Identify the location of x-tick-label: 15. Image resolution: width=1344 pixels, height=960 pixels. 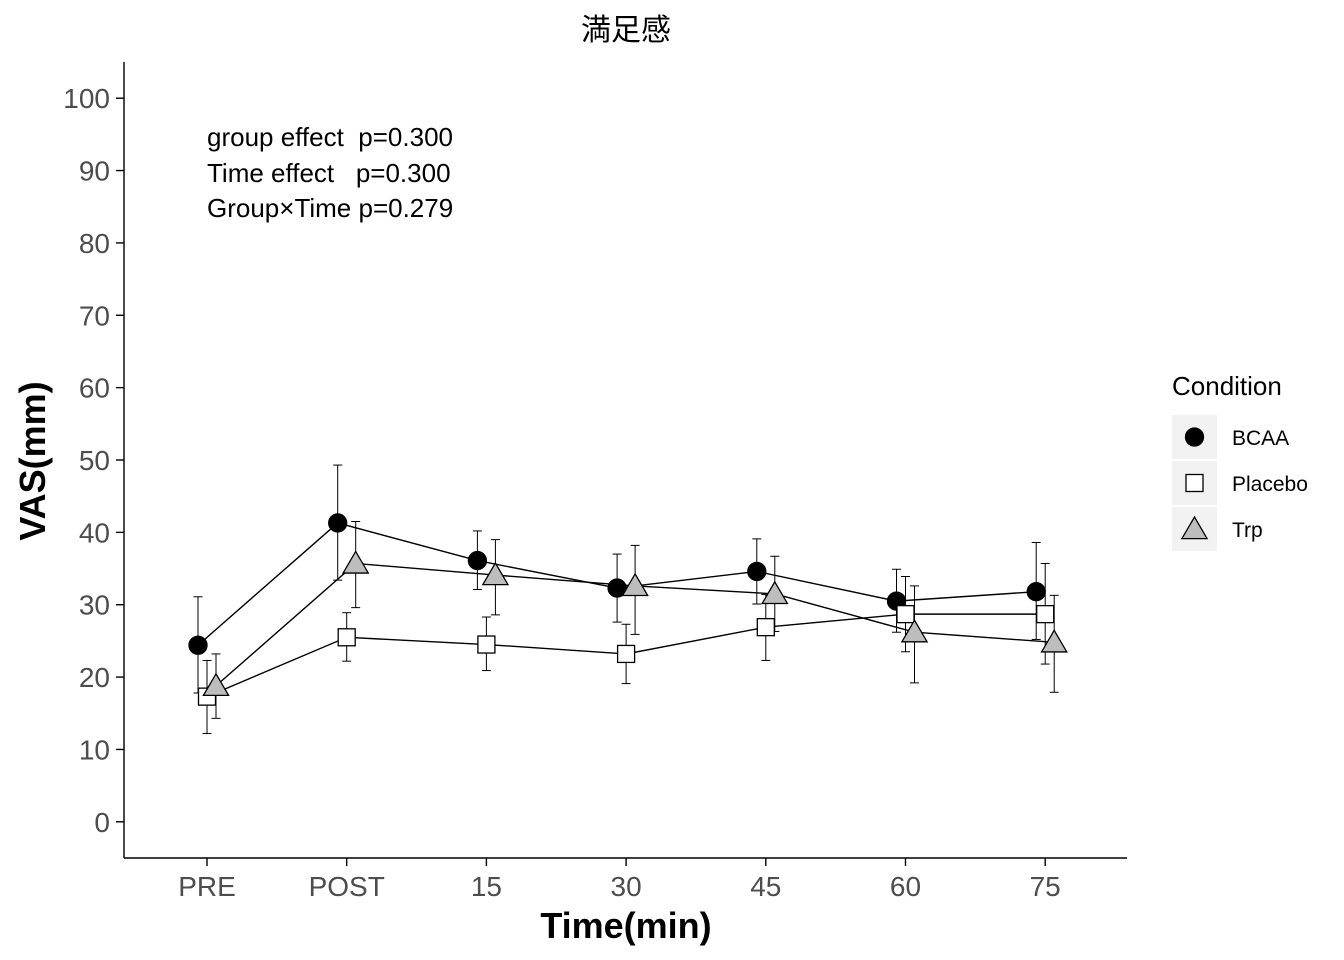
(486, 886).